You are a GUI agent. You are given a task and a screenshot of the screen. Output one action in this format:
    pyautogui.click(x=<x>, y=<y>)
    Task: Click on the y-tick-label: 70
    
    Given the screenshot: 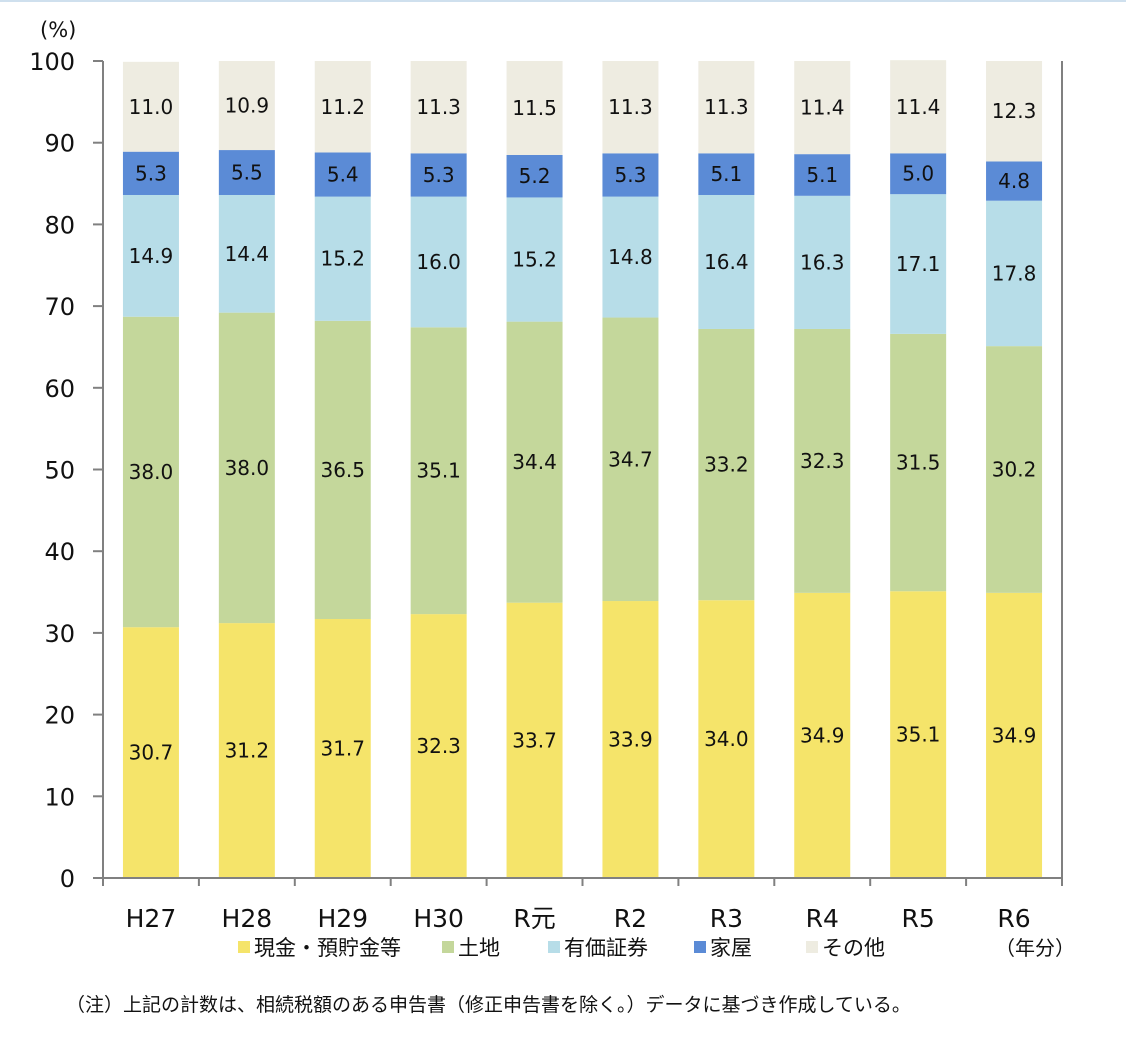 What is the action you would take?
    pyautogui.click(x=59, y=307)
    